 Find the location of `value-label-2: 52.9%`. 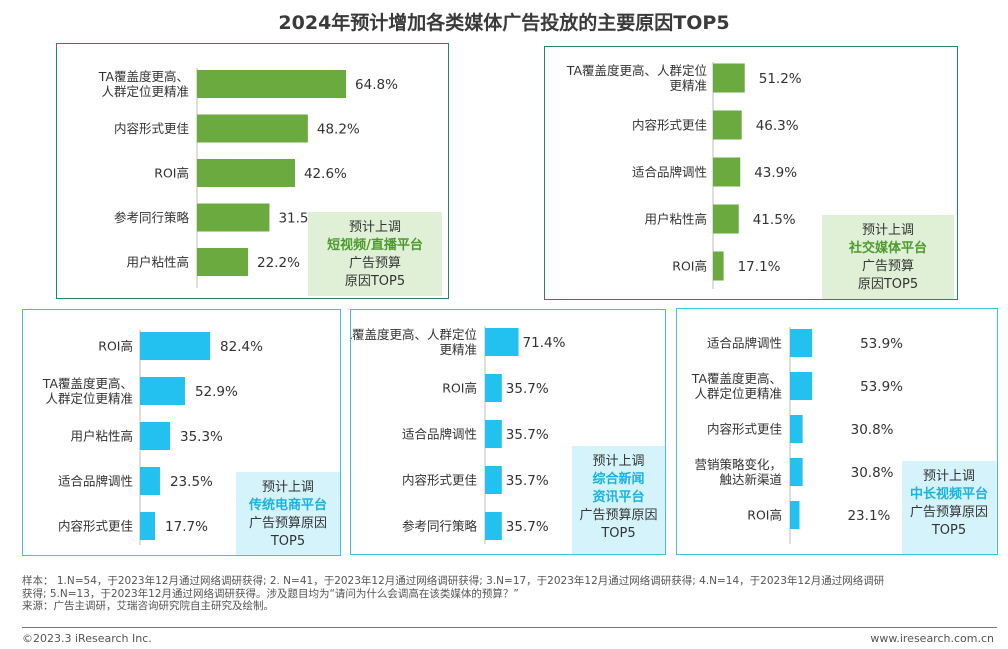

value-label-2: 52.9% is located at coordinates (216, 392).